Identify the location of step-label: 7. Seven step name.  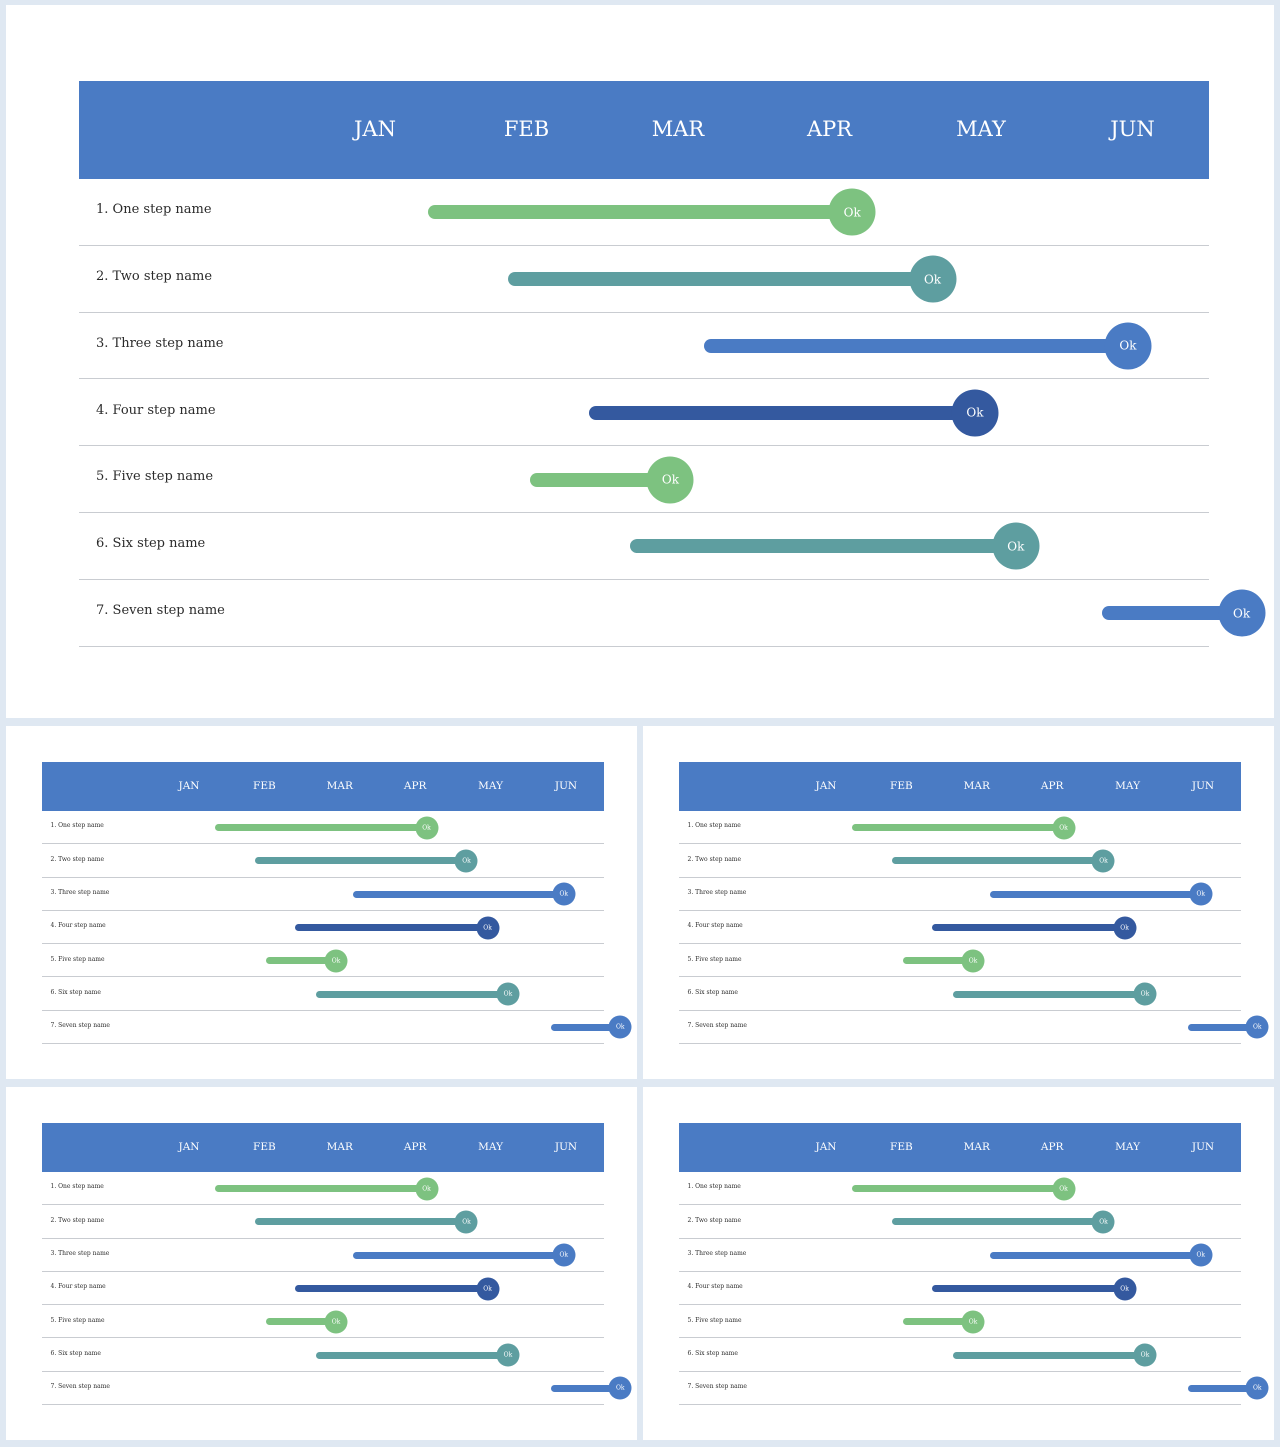
(80, 1026).